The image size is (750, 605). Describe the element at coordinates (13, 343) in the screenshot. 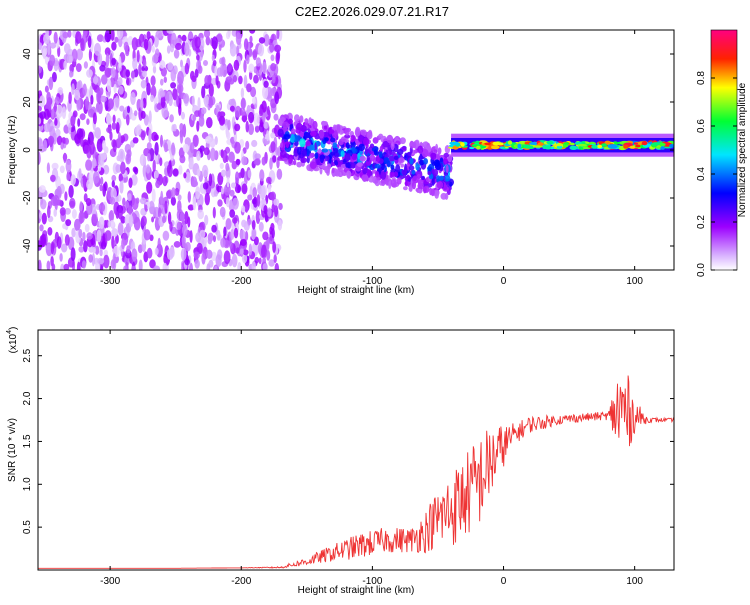

I see `exponent-base: (x10` at that location.